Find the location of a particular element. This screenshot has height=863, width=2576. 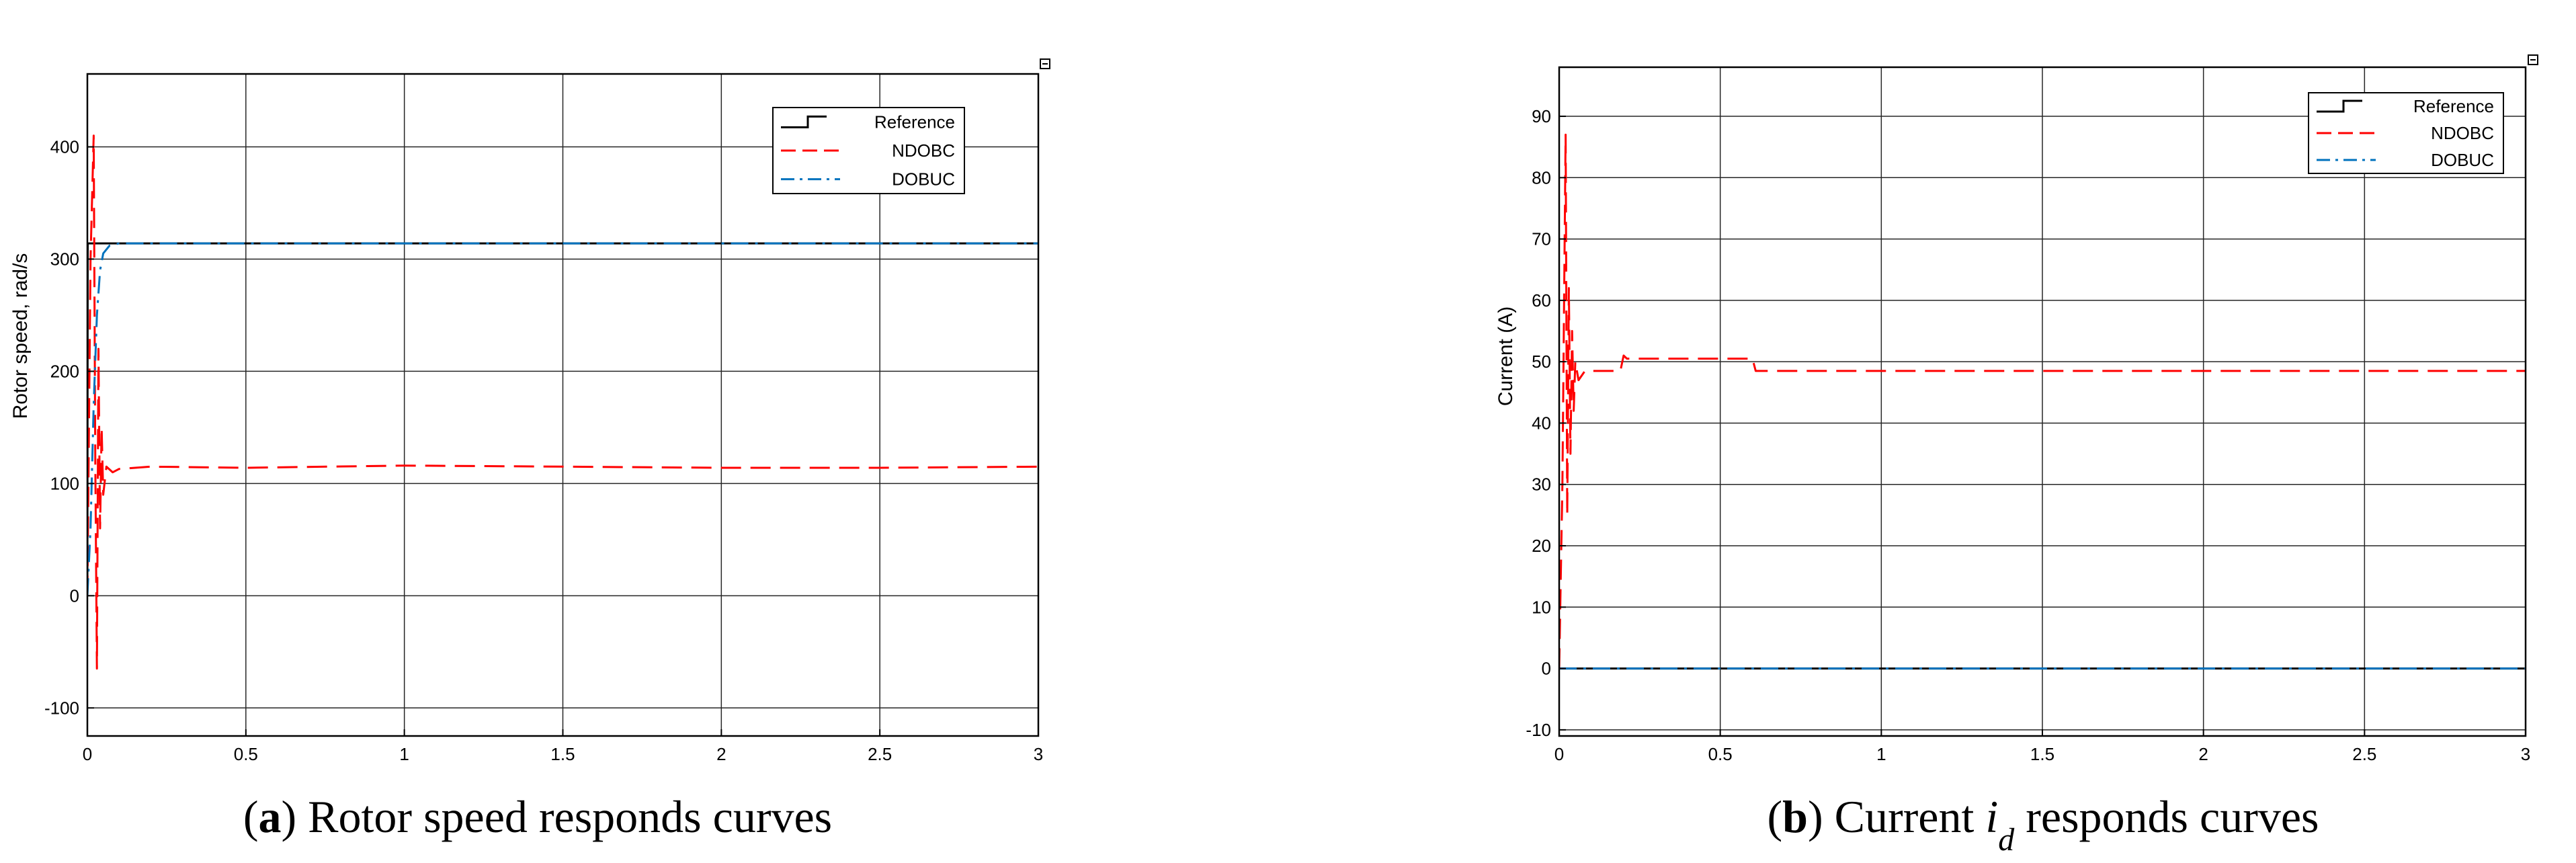

y-tick-label: 100 is located at coordinates (64, 483).